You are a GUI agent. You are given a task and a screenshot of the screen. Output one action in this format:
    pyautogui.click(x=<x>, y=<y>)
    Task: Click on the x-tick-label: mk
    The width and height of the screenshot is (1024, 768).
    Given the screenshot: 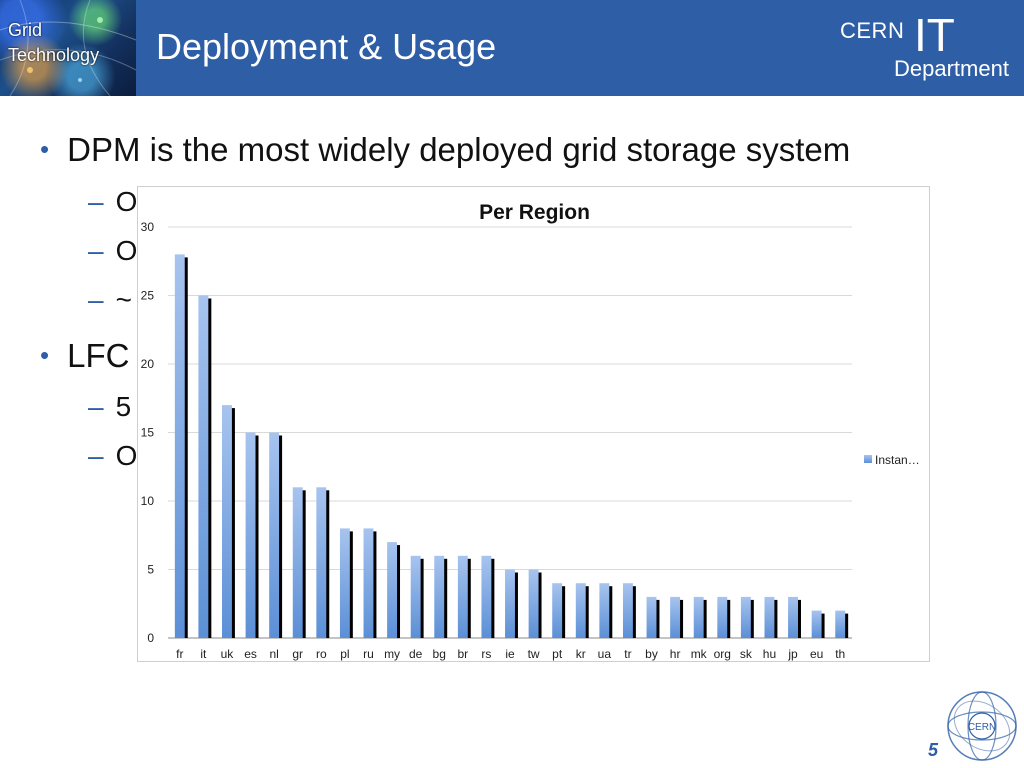 What is the action you would take?
    pyautogui.click(x=699, y=654)
    